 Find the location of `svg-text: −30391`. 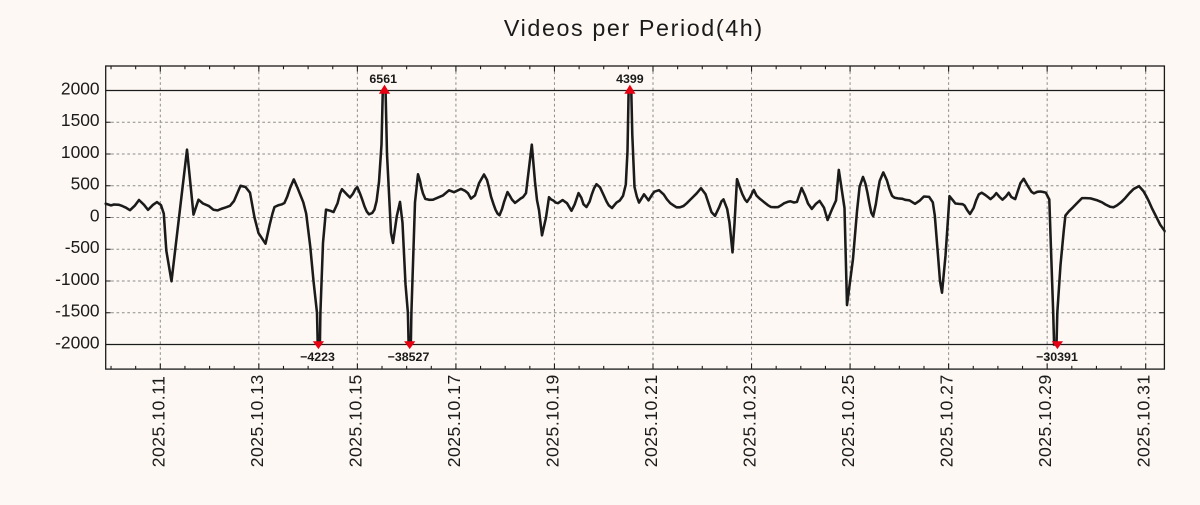

svg-text: −30391 is located at coordinates (1057, 357).